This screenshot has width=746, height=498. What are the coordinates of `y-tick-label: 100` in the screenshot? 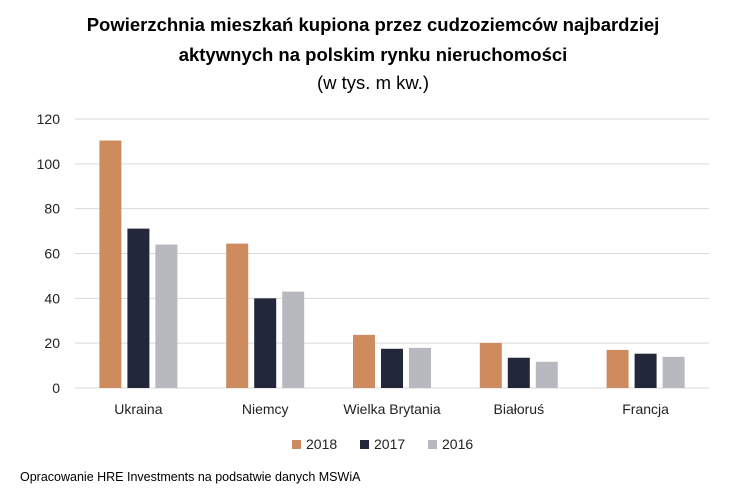 It's located at (49, 164).